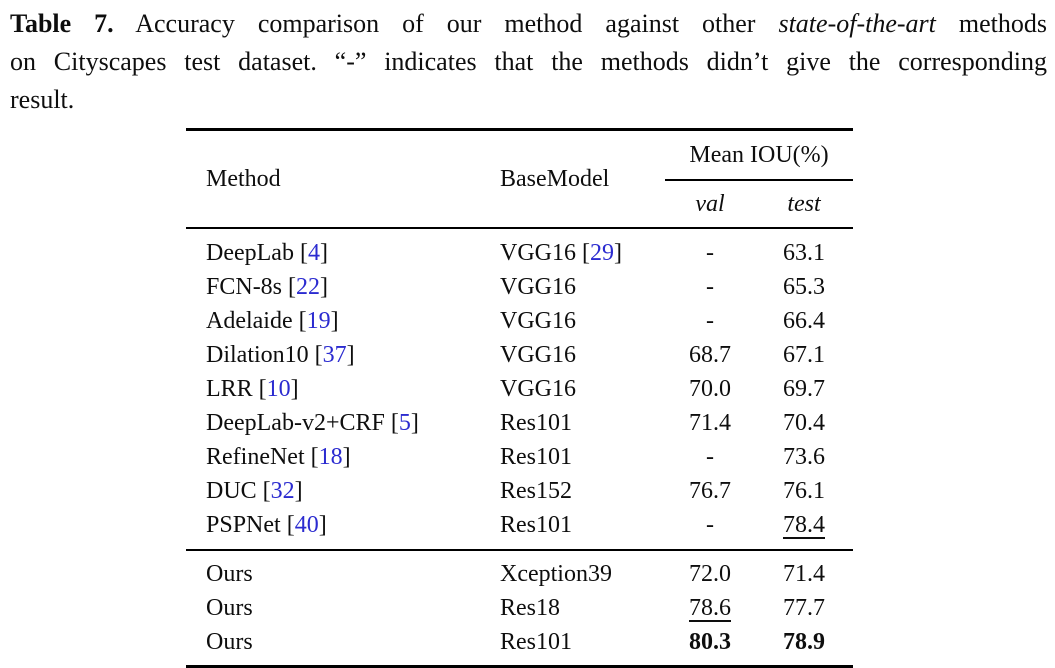 This screenshot has width=1055, height=668. Describe the element at coordinates (312, 422) in the screenshot. I see `method-cell: DeepLab-v2+CRF [5]` at that location.